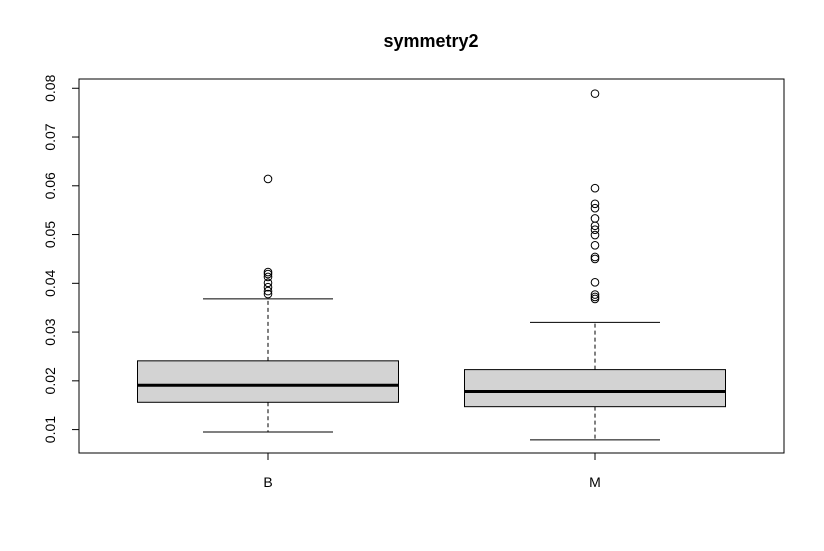 The width and height of the screenshot is (824, 551). Describe the element at coordinates (430, 41) in the screenshot. I see `chart-title: symmetry2` at that location.